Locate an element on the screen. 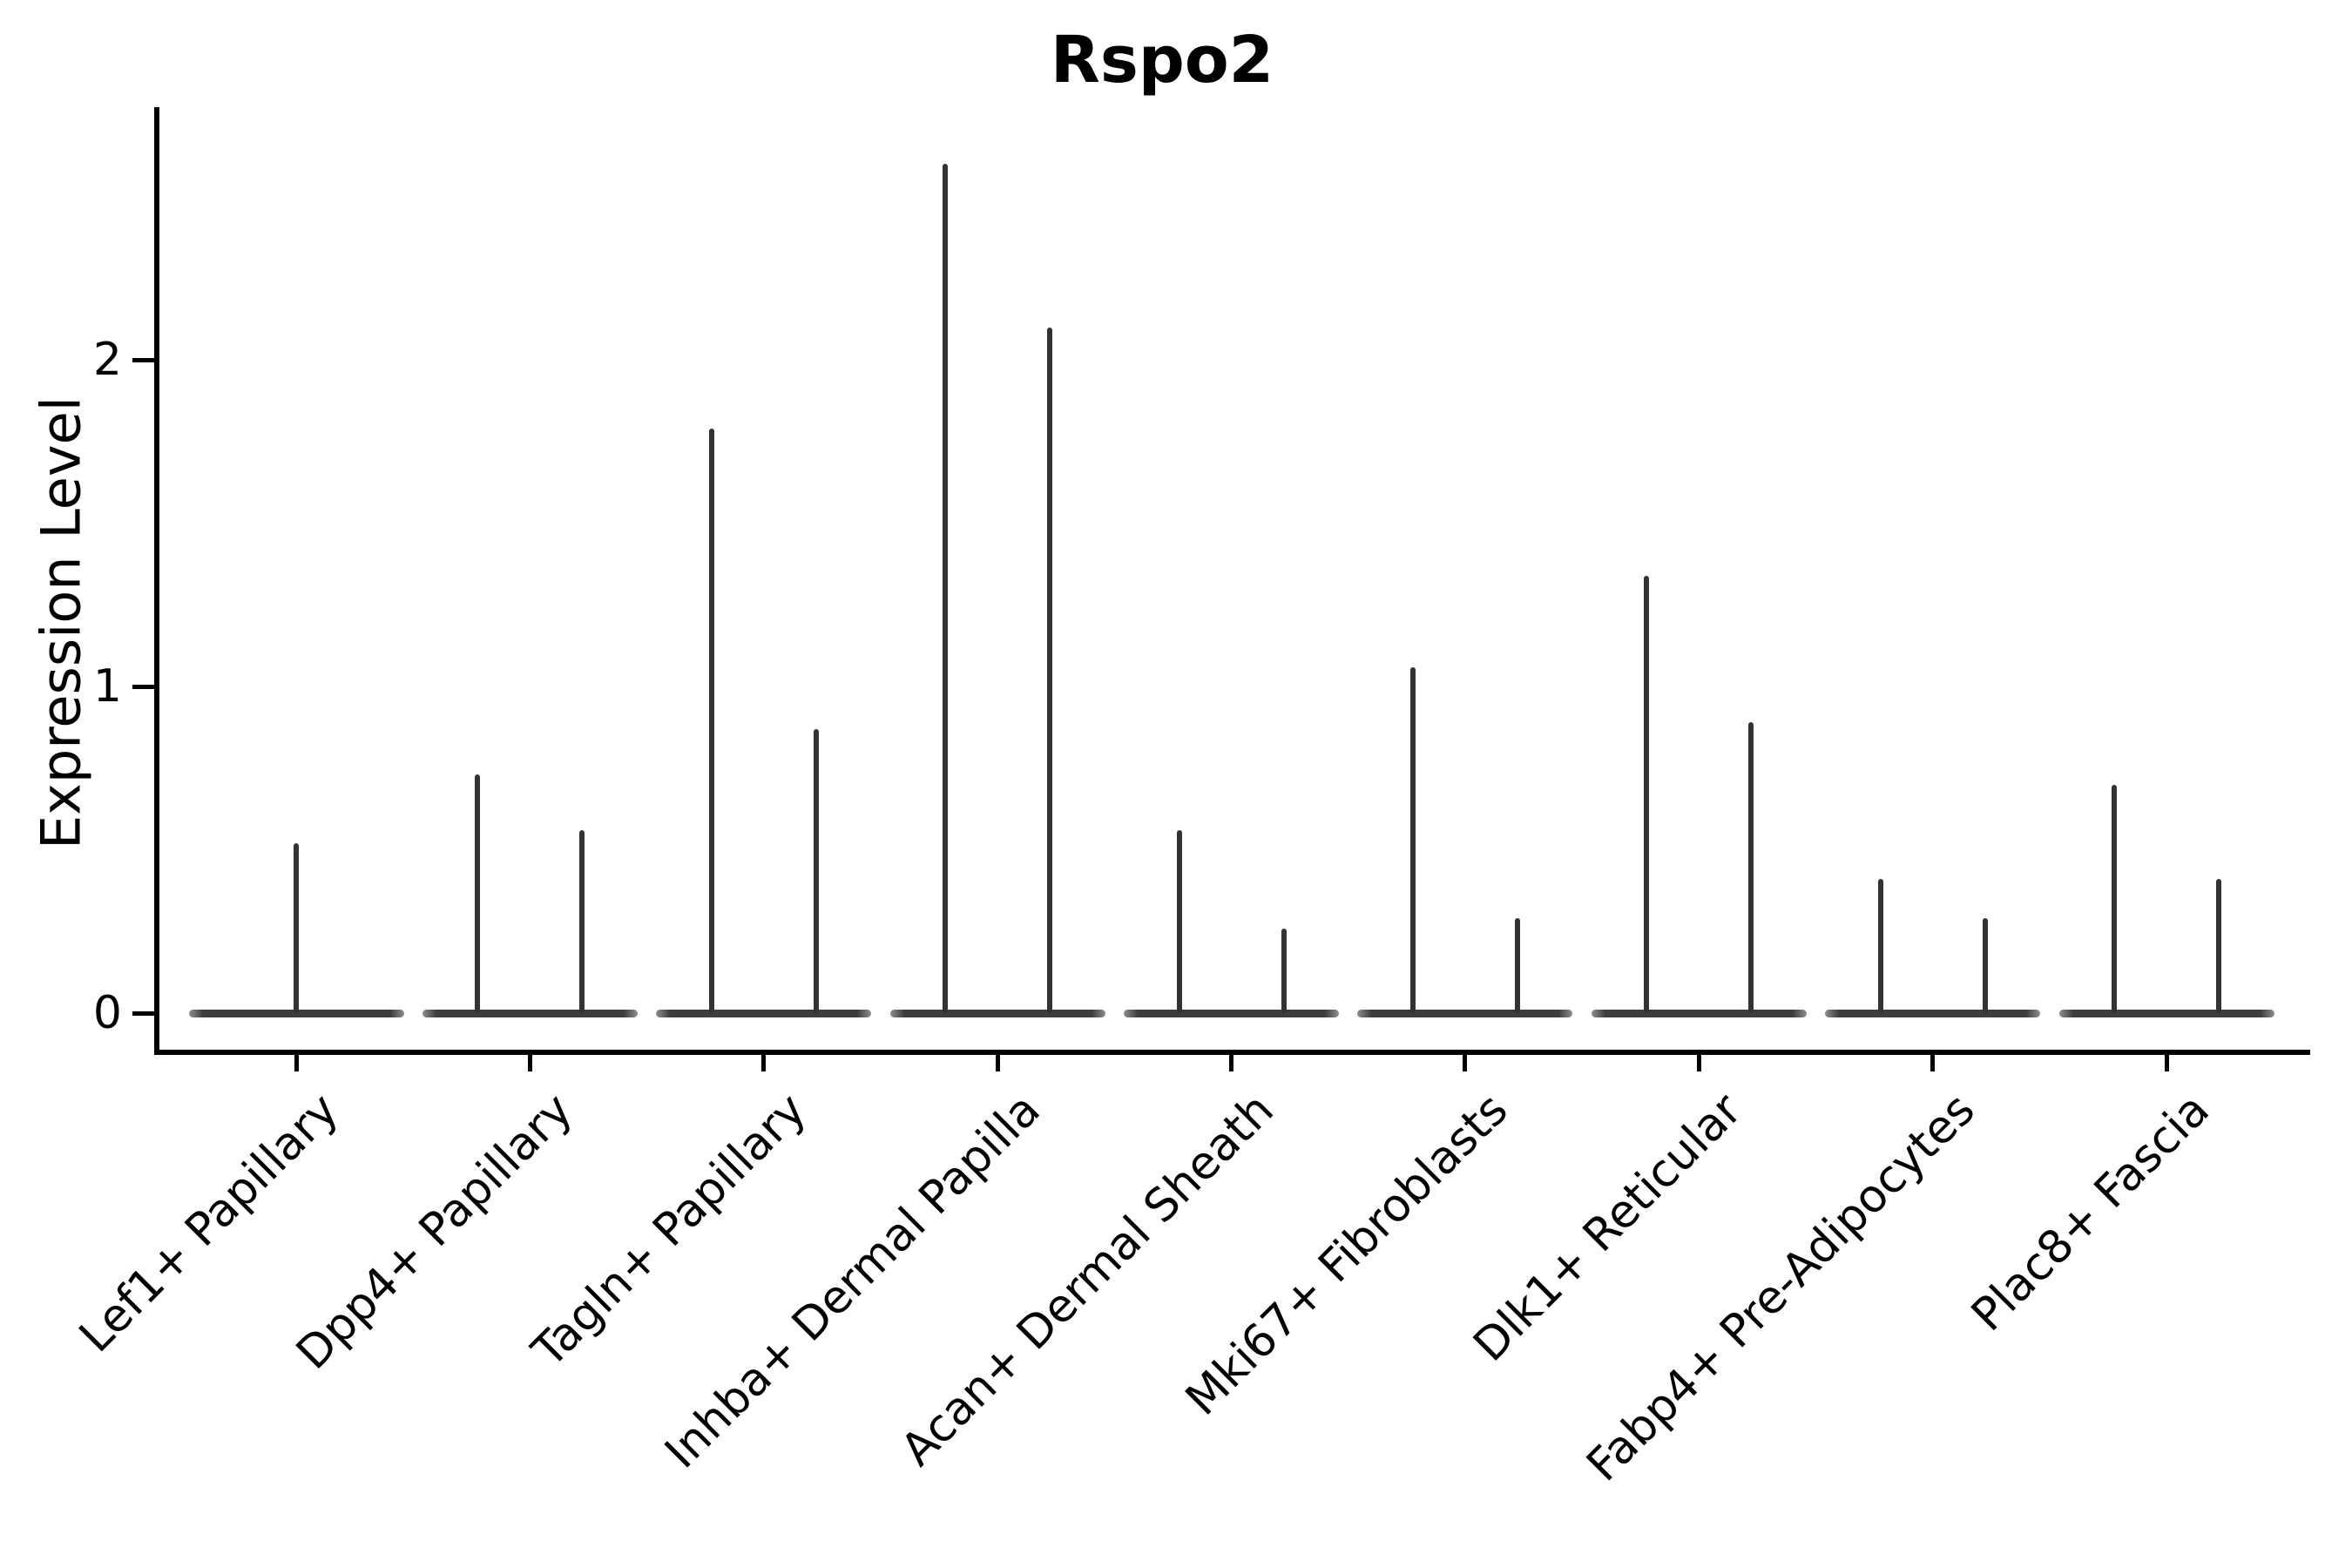  y-tick-label: 0 is located at coordinates (107, 1013).